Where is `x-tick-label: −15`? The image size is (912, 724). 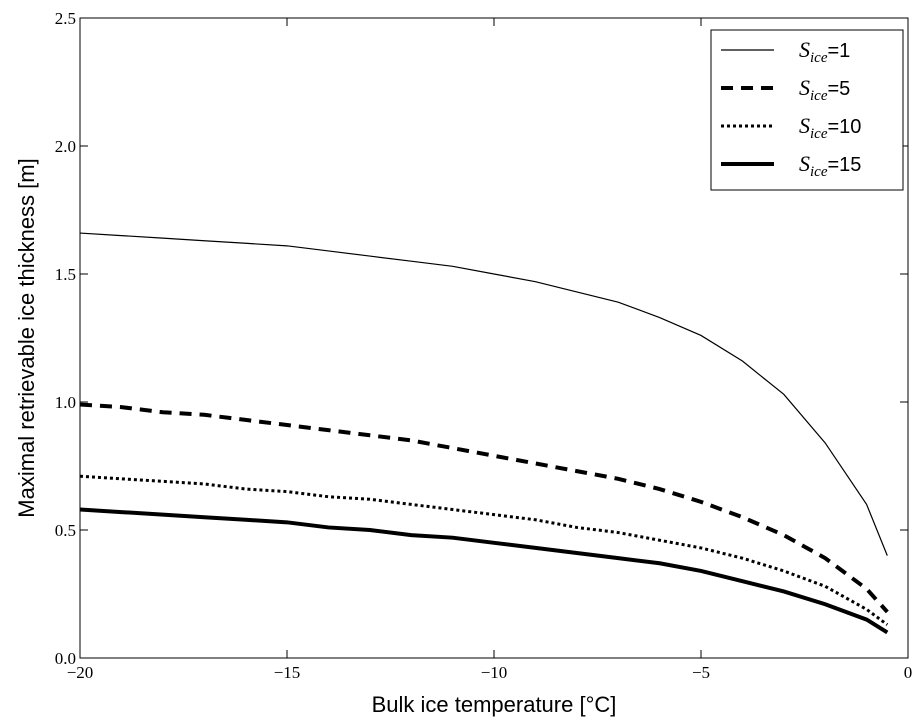
x-tick-label: −15 is located at coordinates (287, 672).